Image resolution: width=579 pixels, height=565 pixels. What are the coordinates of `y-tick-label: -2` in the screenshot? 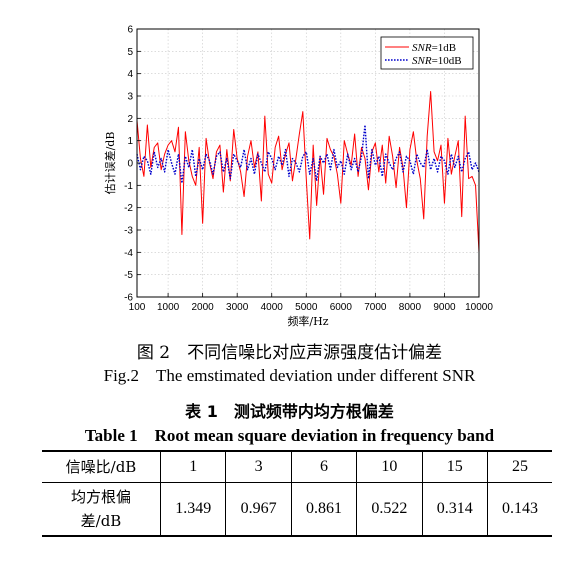 It's located at (128, 208).